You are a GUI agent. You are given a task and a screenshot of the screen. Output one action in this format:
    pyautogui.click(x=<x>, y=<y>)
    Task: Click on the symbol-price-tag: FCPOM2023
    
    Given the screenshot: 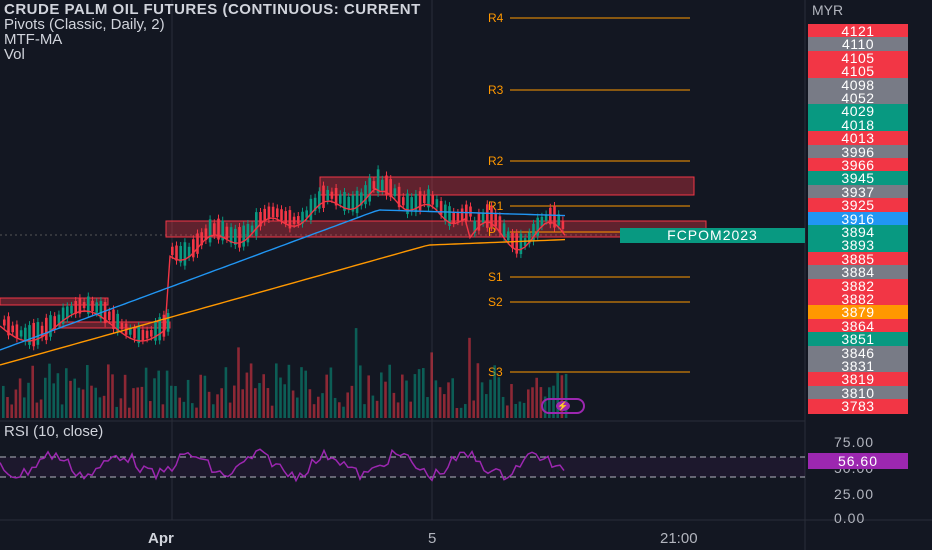 What is the action you would take?
    pyautogui.click(x=712, y=235)
    